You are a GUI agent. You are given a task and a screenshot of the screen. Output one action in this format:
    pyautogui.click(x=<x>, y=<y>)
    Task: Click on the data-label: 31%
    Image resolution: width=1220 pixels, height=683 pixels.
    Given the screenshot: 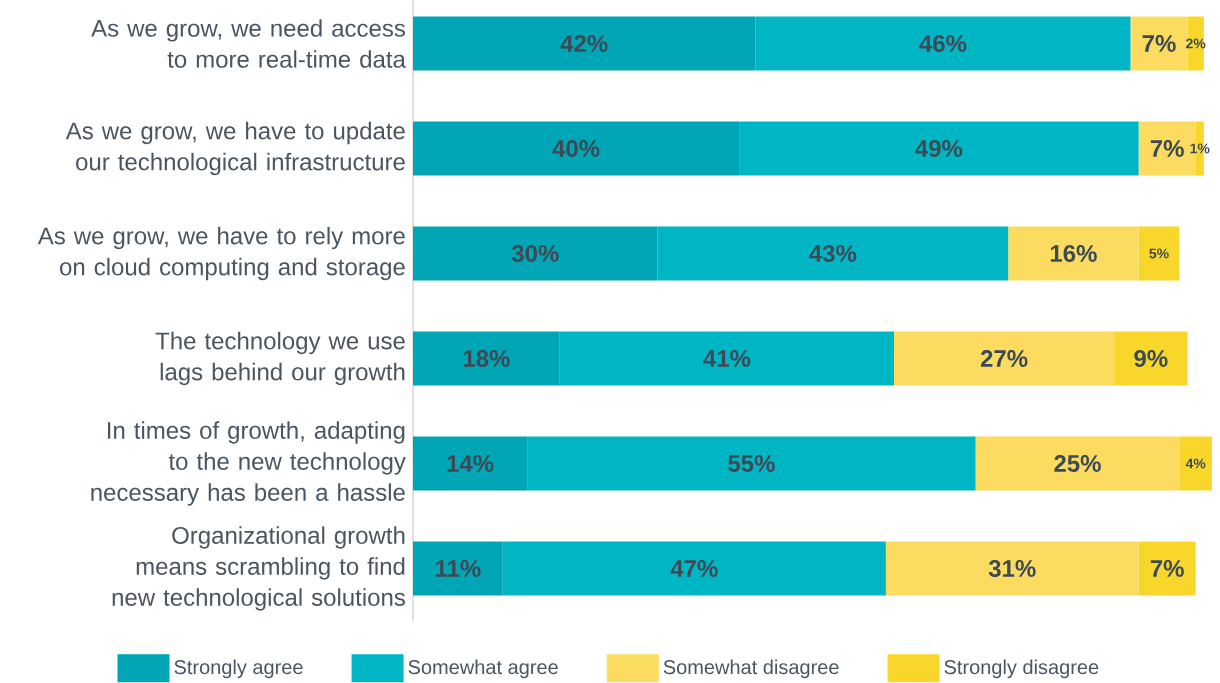 What is the action you would take?
    pyautogui.click(x=1012, y=568)
    